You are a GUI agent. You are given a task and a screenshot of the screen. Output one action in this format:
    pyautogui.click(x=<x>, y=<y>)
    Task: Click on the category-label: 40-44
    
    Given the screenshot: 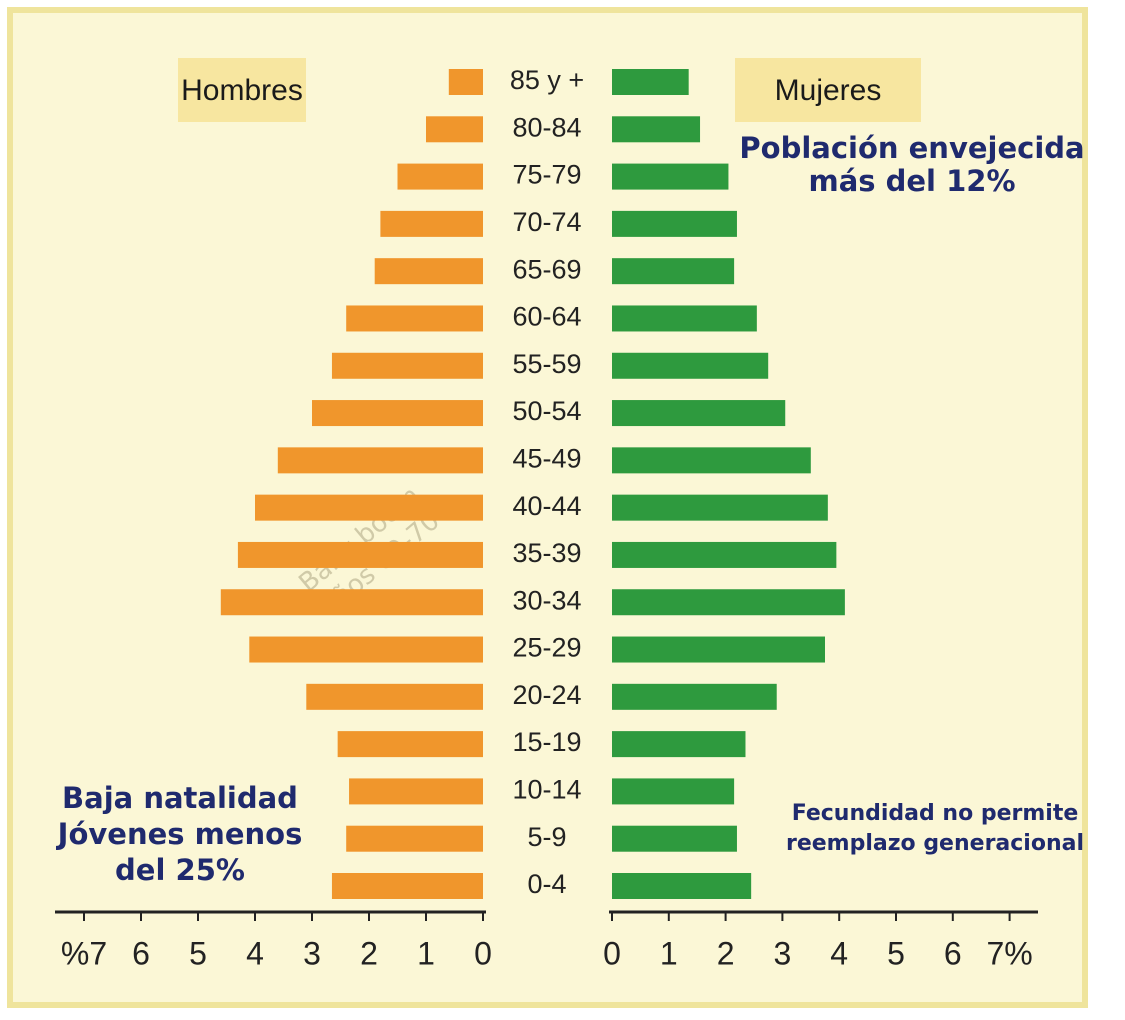 What is the action you would take?
    pyautogui.click(x=546, y=506)
    